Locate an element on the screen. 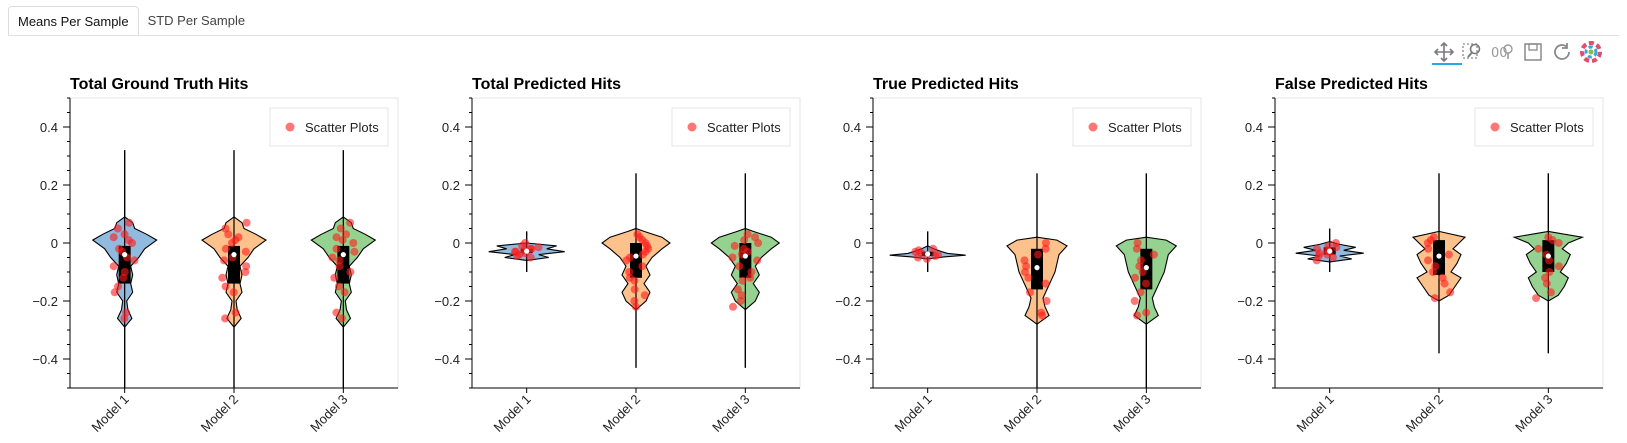 The height and width of the screenshot is (443, 1627). chart-title: Total Predicted Hits is located at coordinates (546, 84).